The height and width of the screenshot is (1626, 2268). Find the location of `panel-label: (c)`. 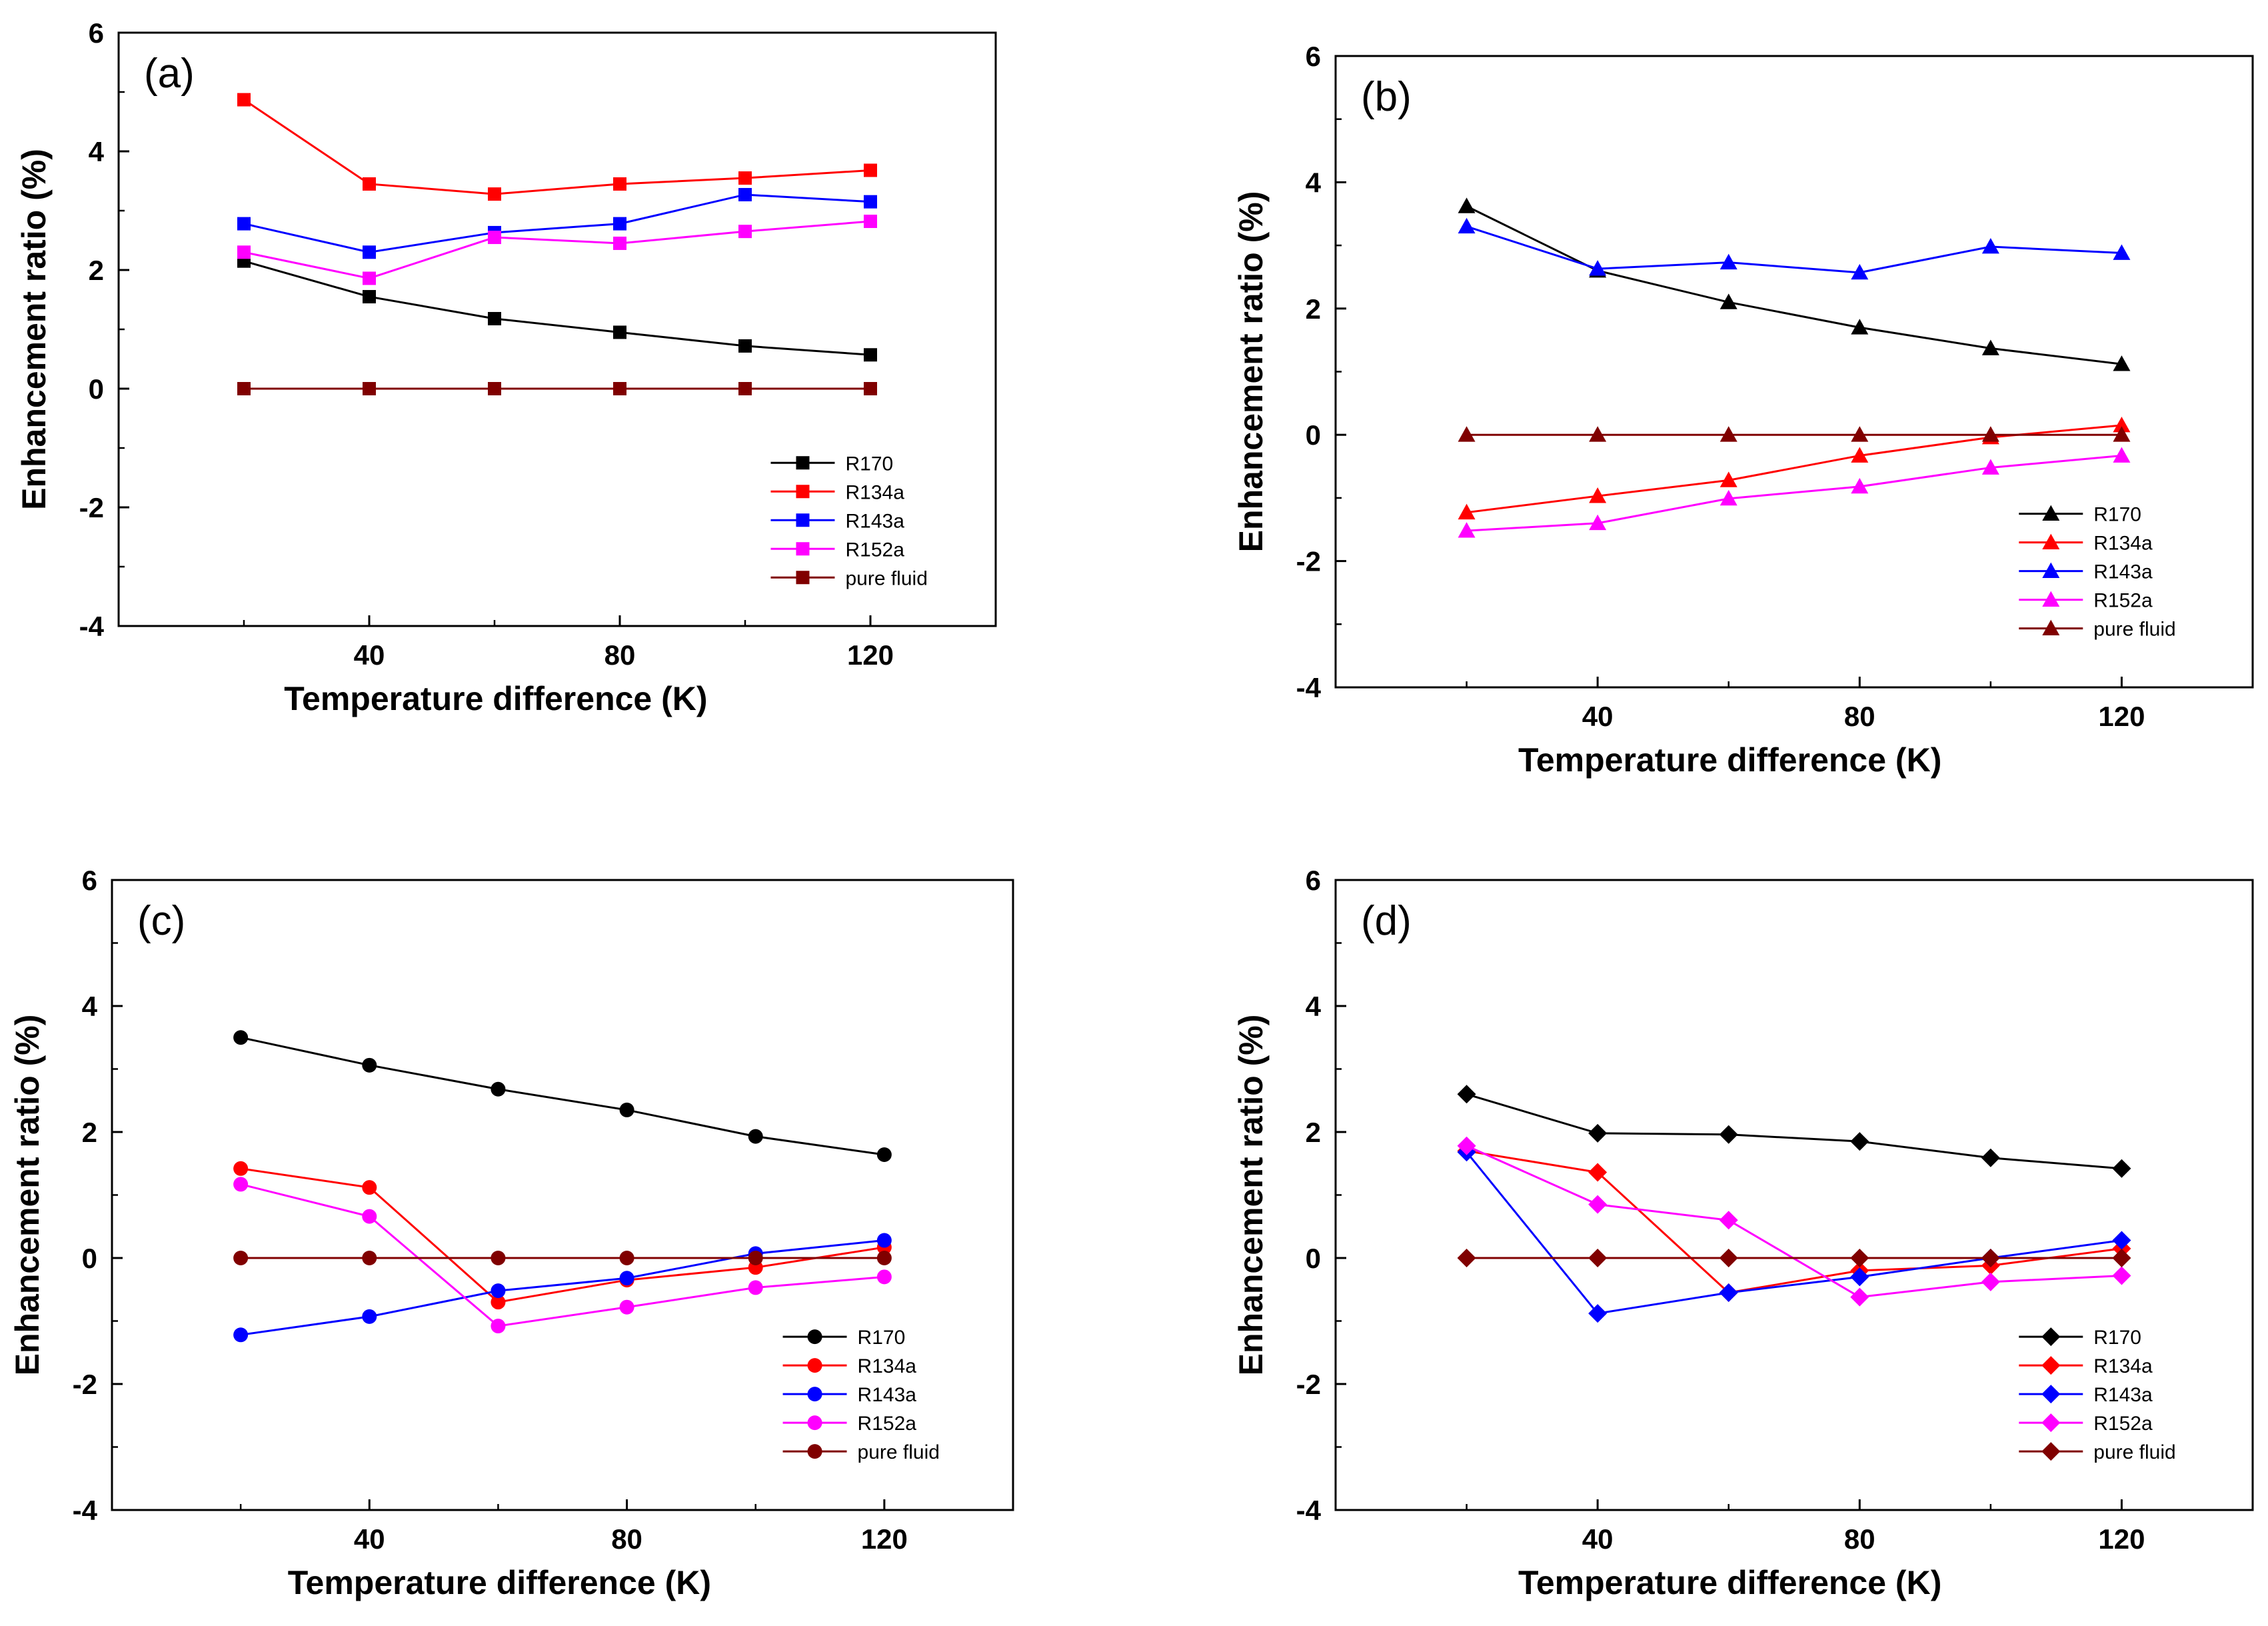

panel-label: (c) is located at coordinates (161, 921).